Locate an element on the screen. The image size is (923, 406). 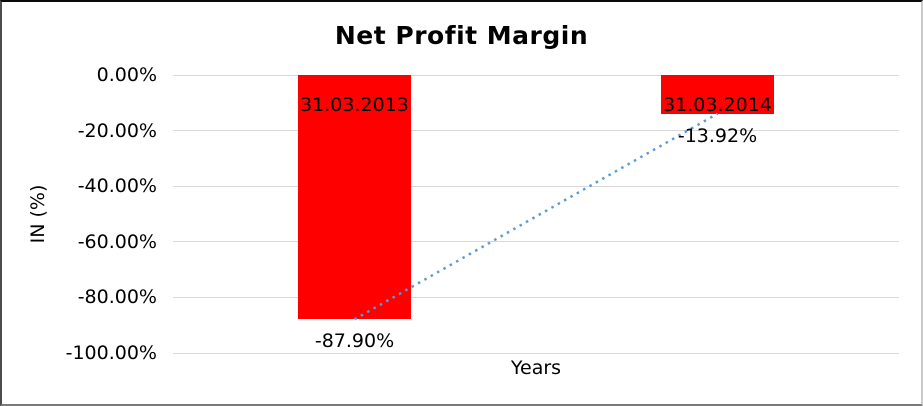
y-tick-label: -100.00% is located at coordinates (111, 353).